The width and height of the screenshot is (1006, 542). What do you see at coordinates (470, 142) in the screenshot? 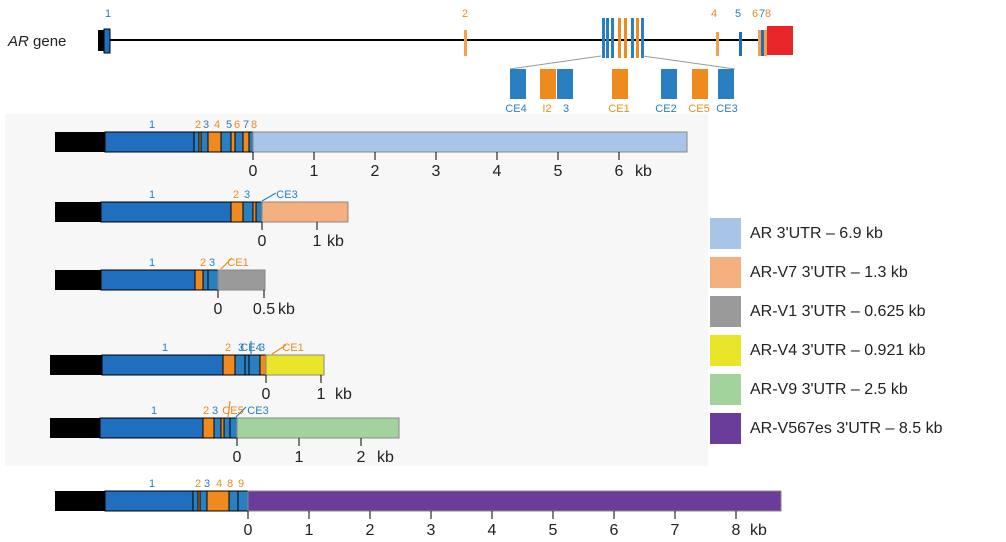
I see `transcript-ar-utr` at bounding box center [470, 142].